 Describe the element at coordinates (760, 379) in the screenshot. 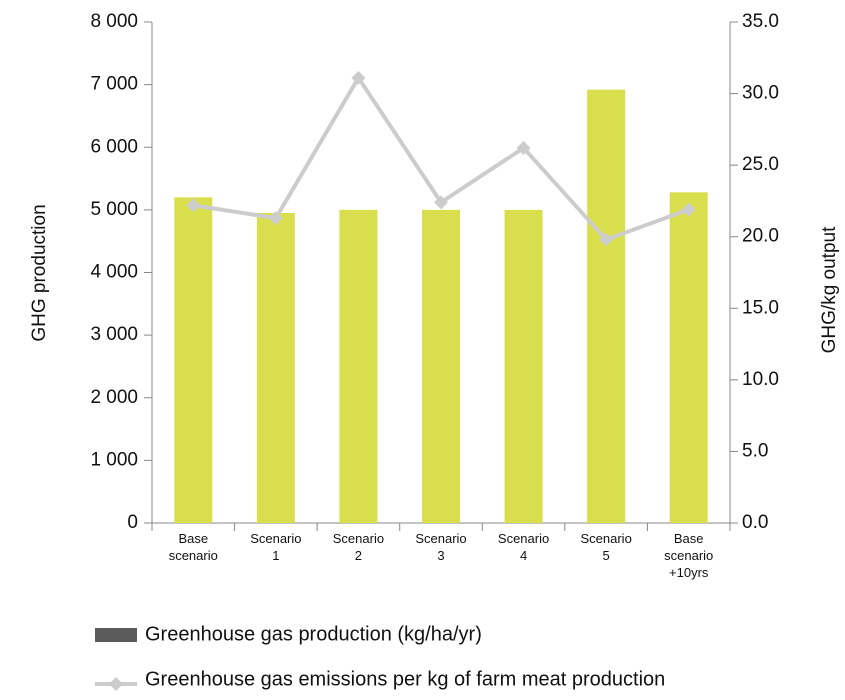

I see `y2-tick-label: 10.0` at that location.